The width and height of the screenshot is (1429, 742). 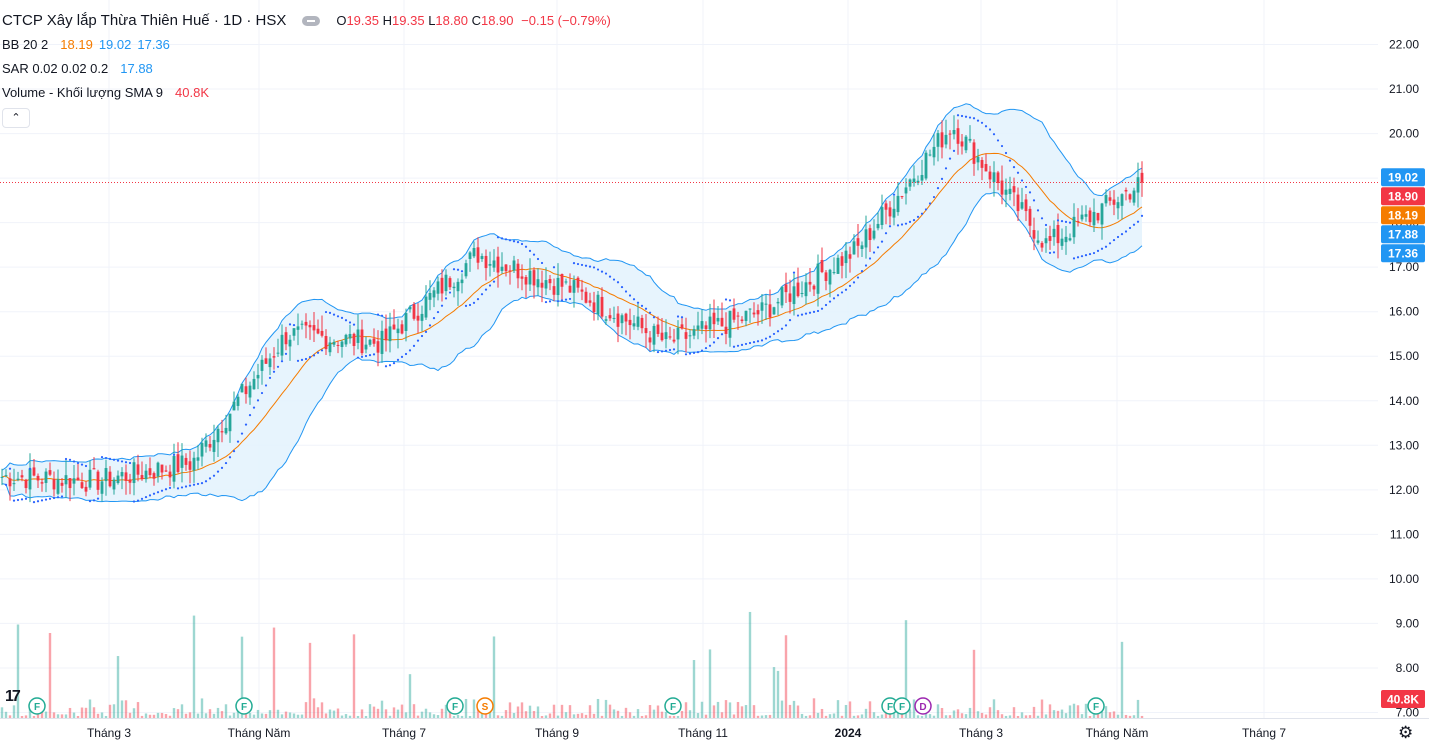 I want to click on volume-legend: Volume - Khối lượng SMA 9 40.8K, so click(x=306, y=93).